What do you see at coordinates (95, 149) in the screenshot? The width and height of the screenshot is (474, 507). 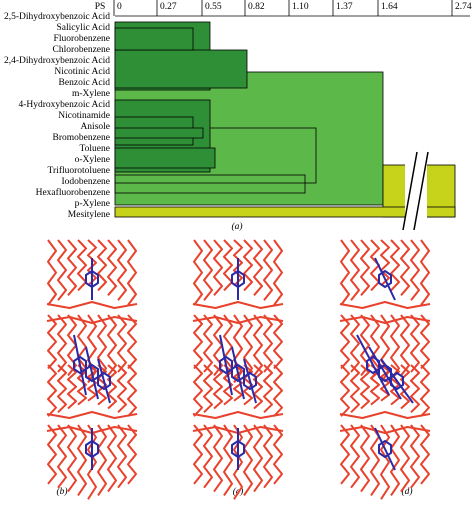 I see `leaf-label: Toluene` at bounding box center [95, 149].